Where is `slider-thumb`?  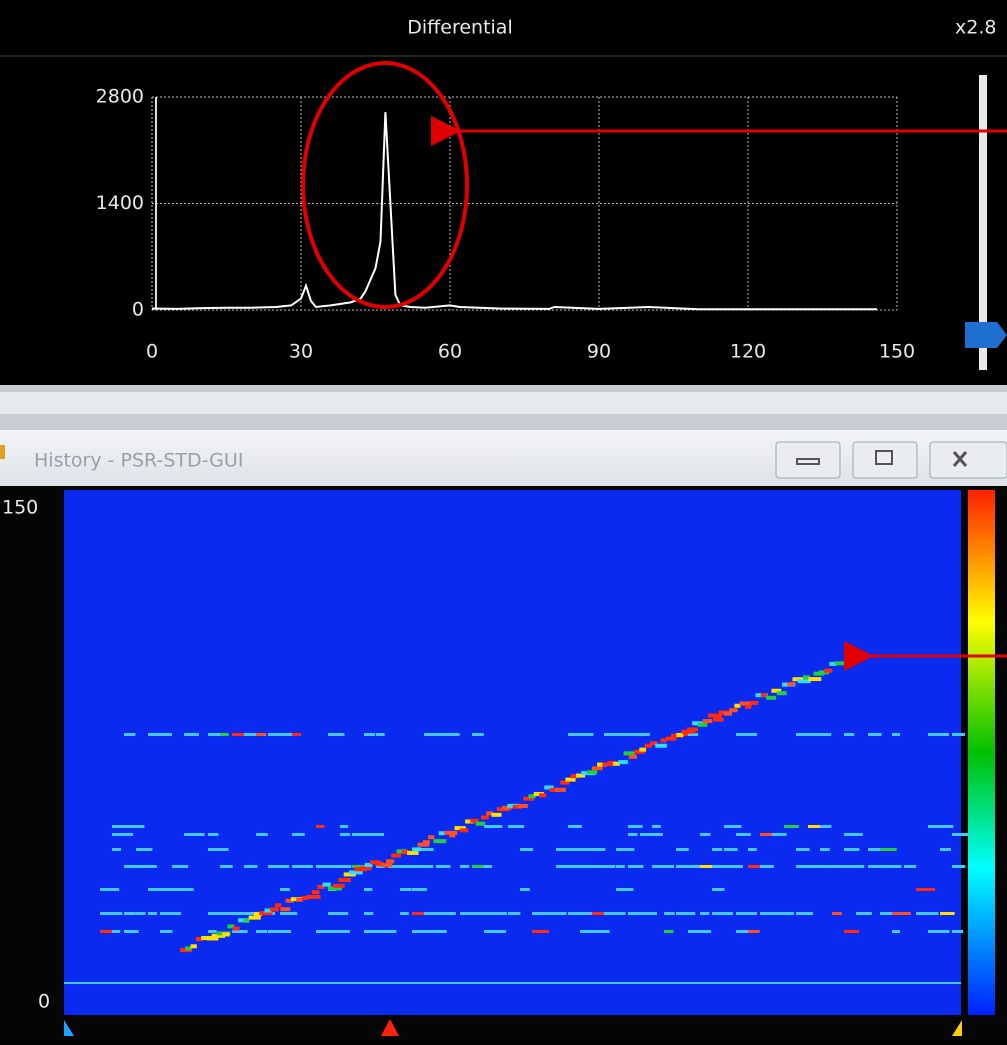
slider-thumb is located at coordinates (986, 335).